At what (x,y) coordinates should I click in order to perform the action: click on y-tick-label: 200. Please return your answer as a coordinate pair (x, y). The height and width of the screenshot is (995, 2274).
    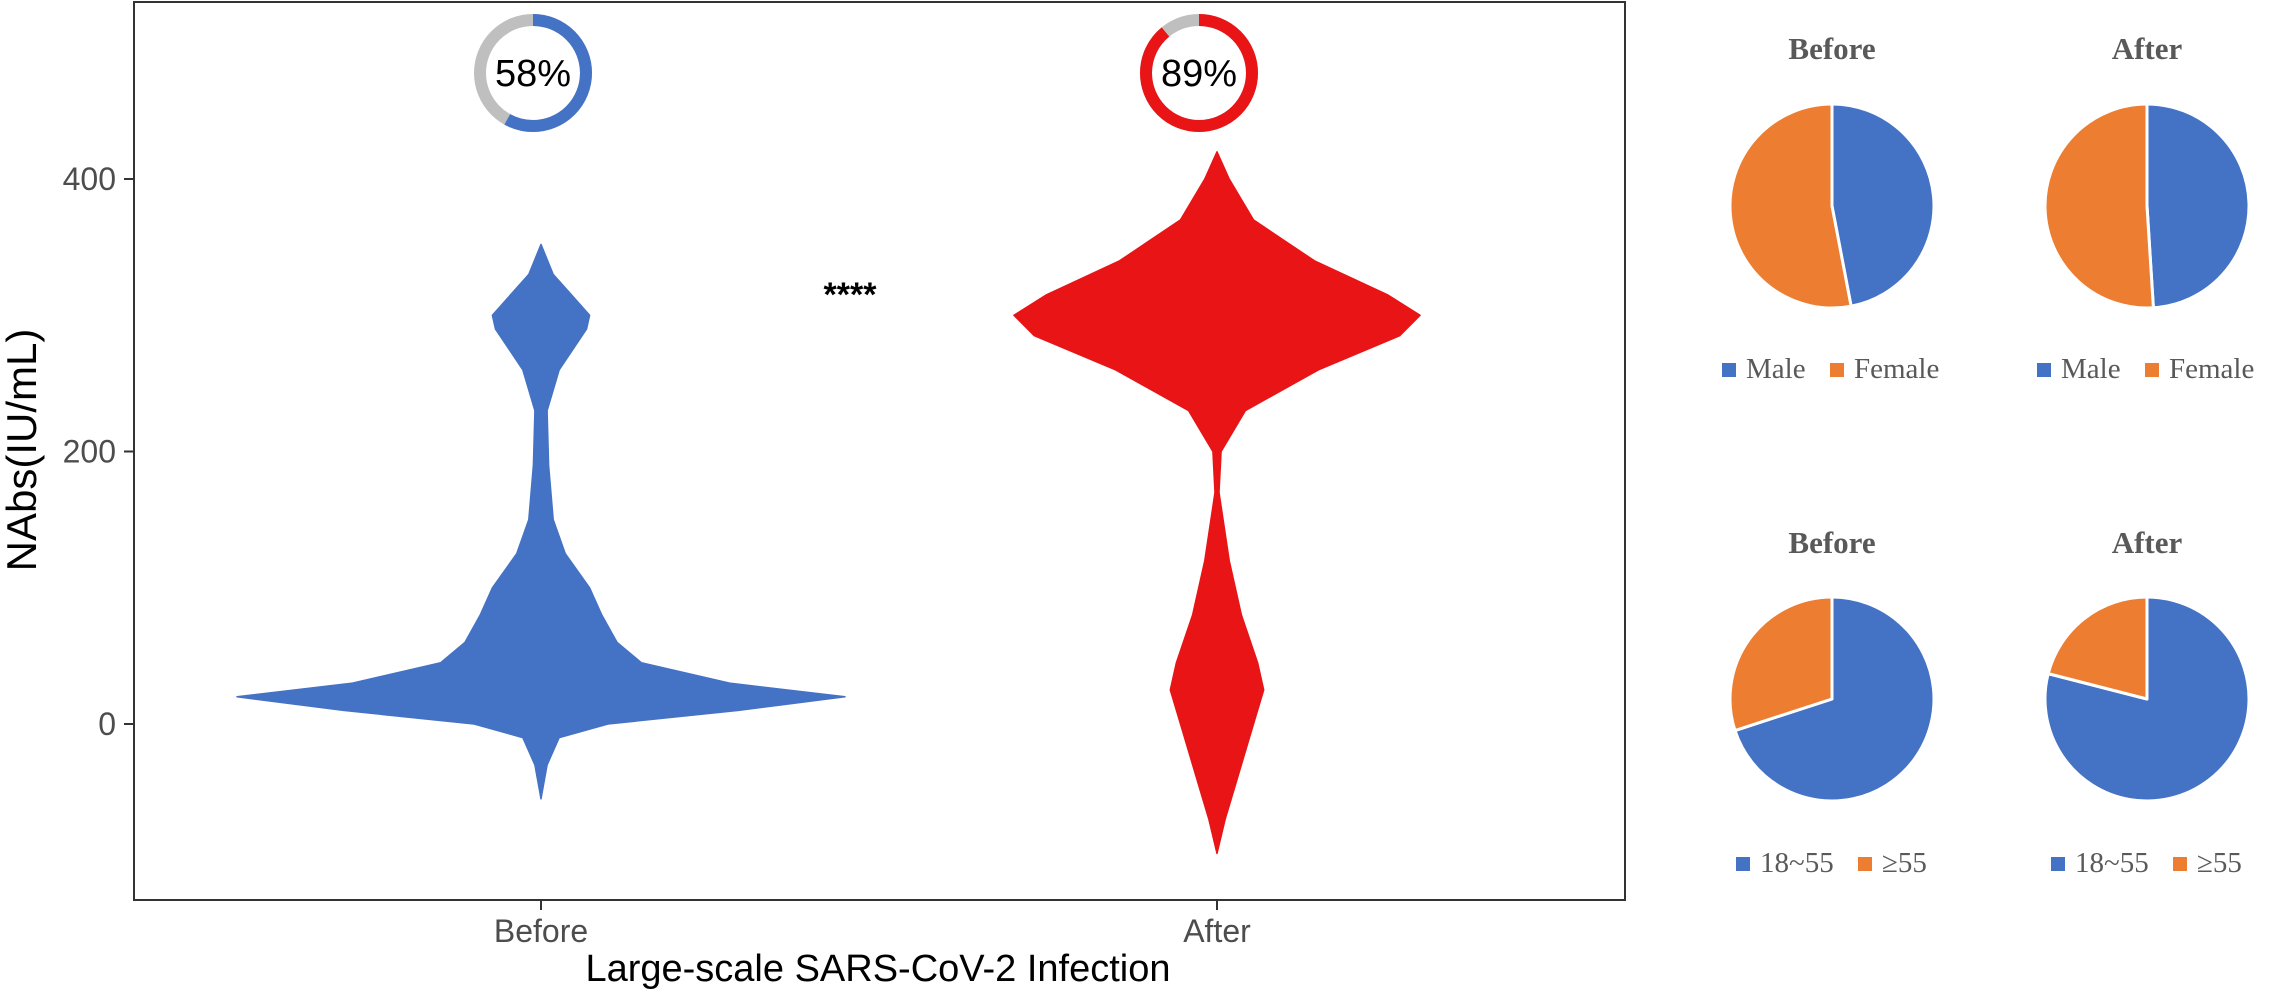
    Looking at the image, I should click on (89, 452).